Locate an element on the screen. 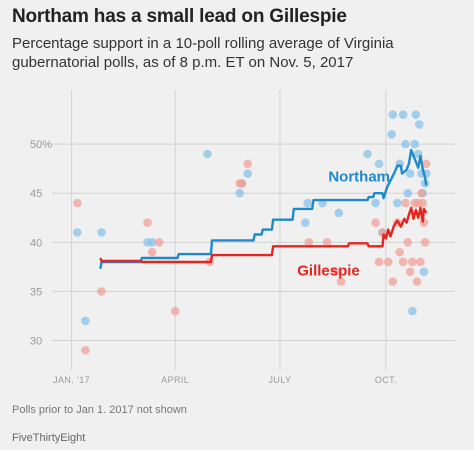 The width and height of the screenshot is (474, 450). source-credit: FiveThirtyEight is located at coordinates (49, 438).